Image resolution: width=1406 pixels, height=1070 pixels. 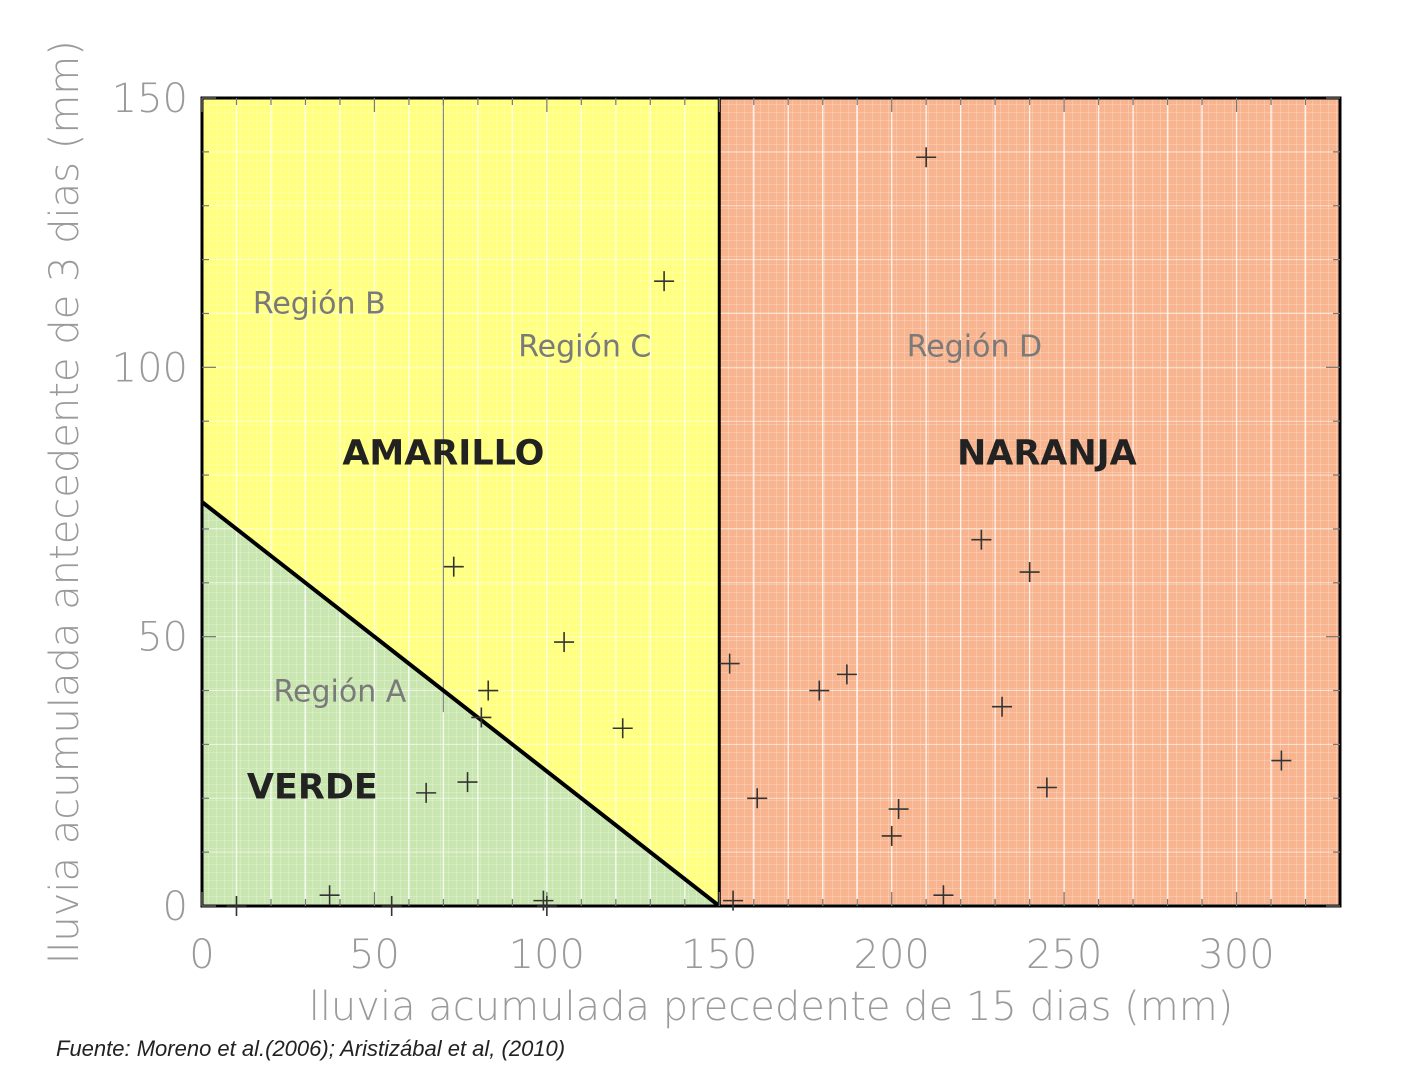 What do you see at coordinates (892, 955) in the screenshot?
I see `x-tick-label: 200` at bounding box center [892, 955].